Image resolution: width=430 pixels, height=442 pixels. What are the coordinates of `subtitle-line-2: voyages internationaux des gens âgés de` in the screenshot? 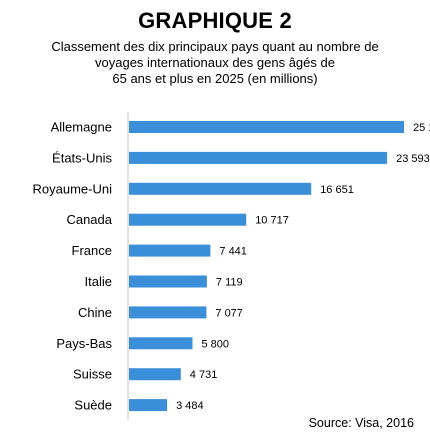 It's located at (215, 62).